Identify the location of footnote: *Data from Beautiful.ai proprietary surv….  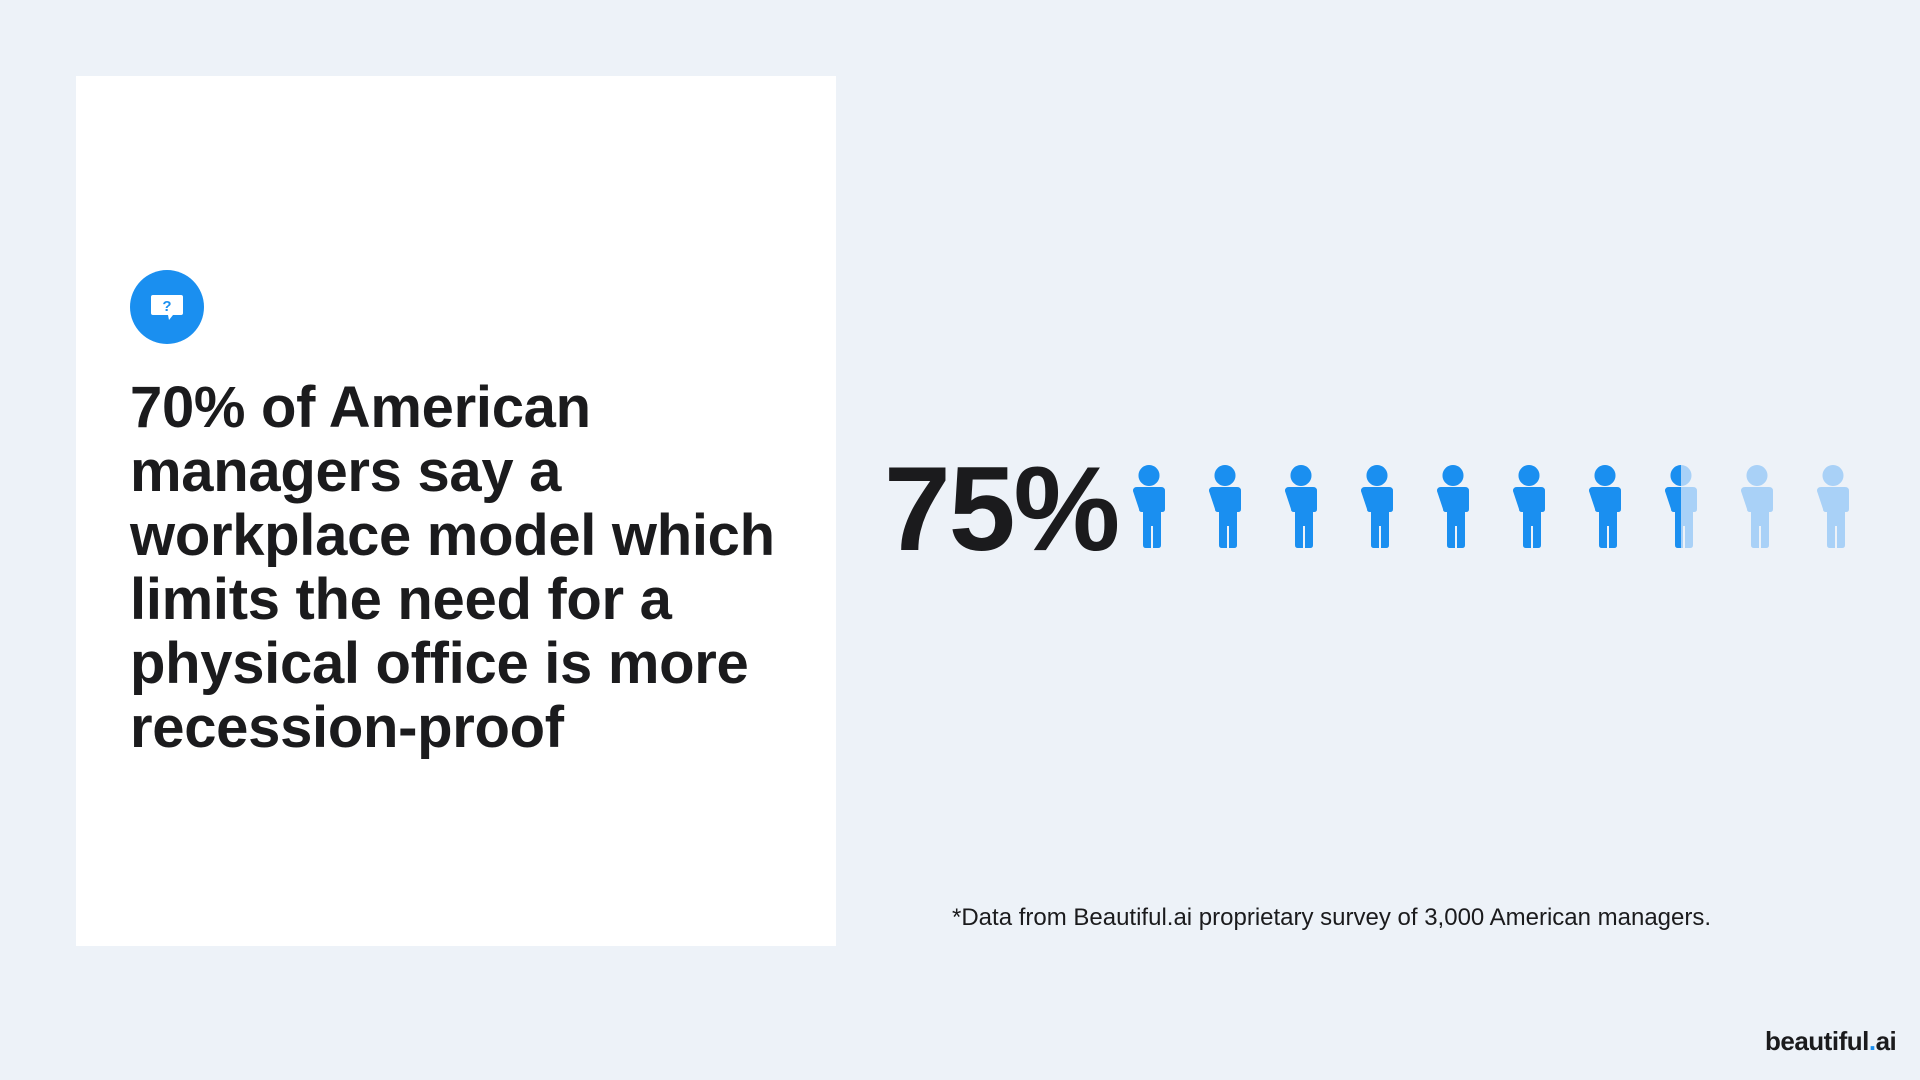
(1332, 917).